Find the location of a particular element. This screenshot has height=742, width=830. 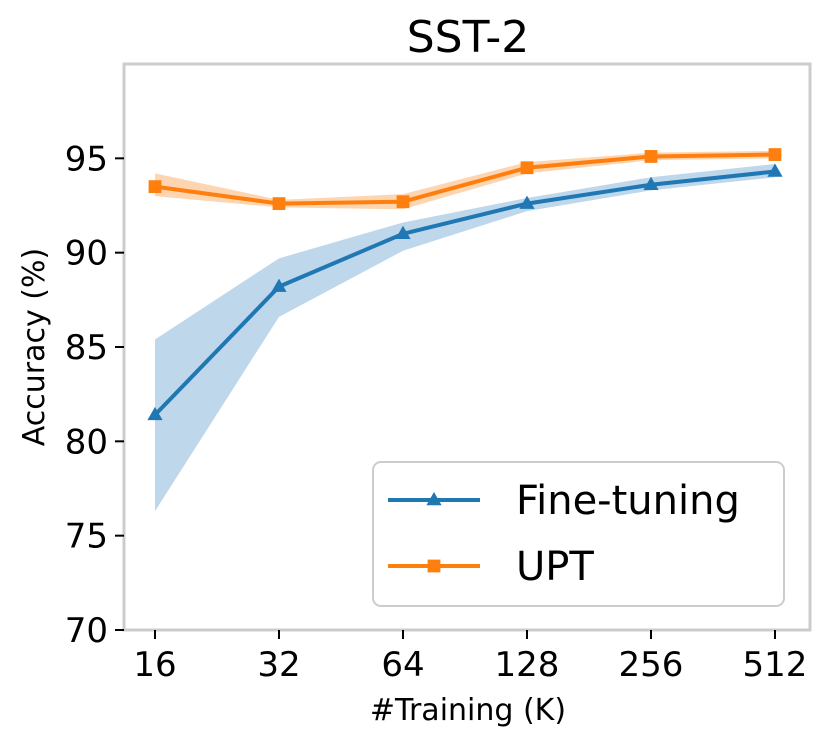

legend-upt-label: UPT is located at coordinates (555, 567).